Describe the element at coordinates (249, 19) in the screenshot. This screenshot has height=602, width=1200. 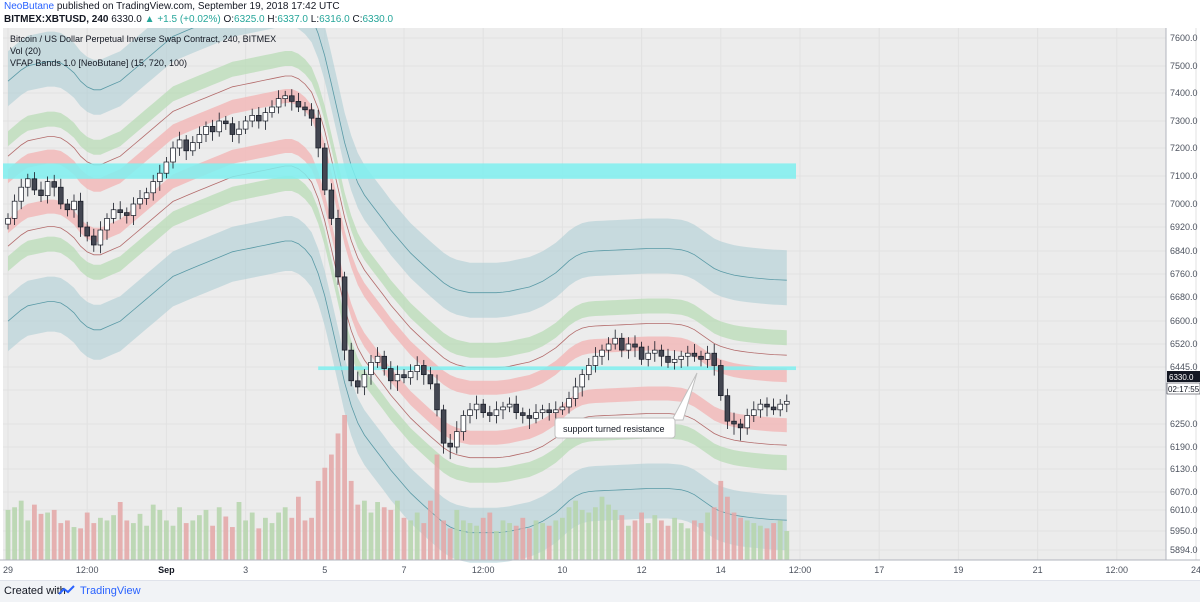
I see `open-value: 6325.0` at that location.